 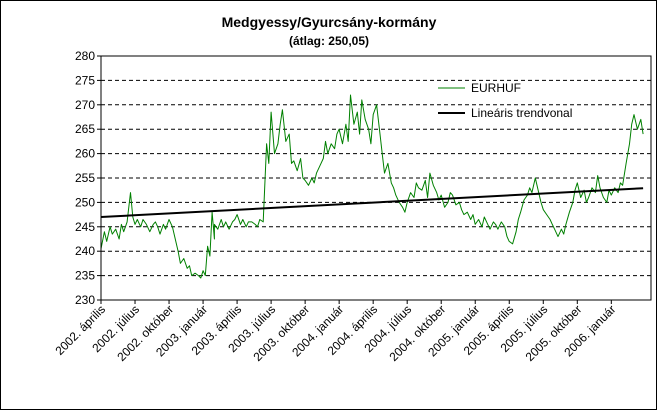 What do you see at coordinates (496, 88) in the screenshot?
I see `legend-eurhuf-label: EURHUF` at bounding box center [496, 88].